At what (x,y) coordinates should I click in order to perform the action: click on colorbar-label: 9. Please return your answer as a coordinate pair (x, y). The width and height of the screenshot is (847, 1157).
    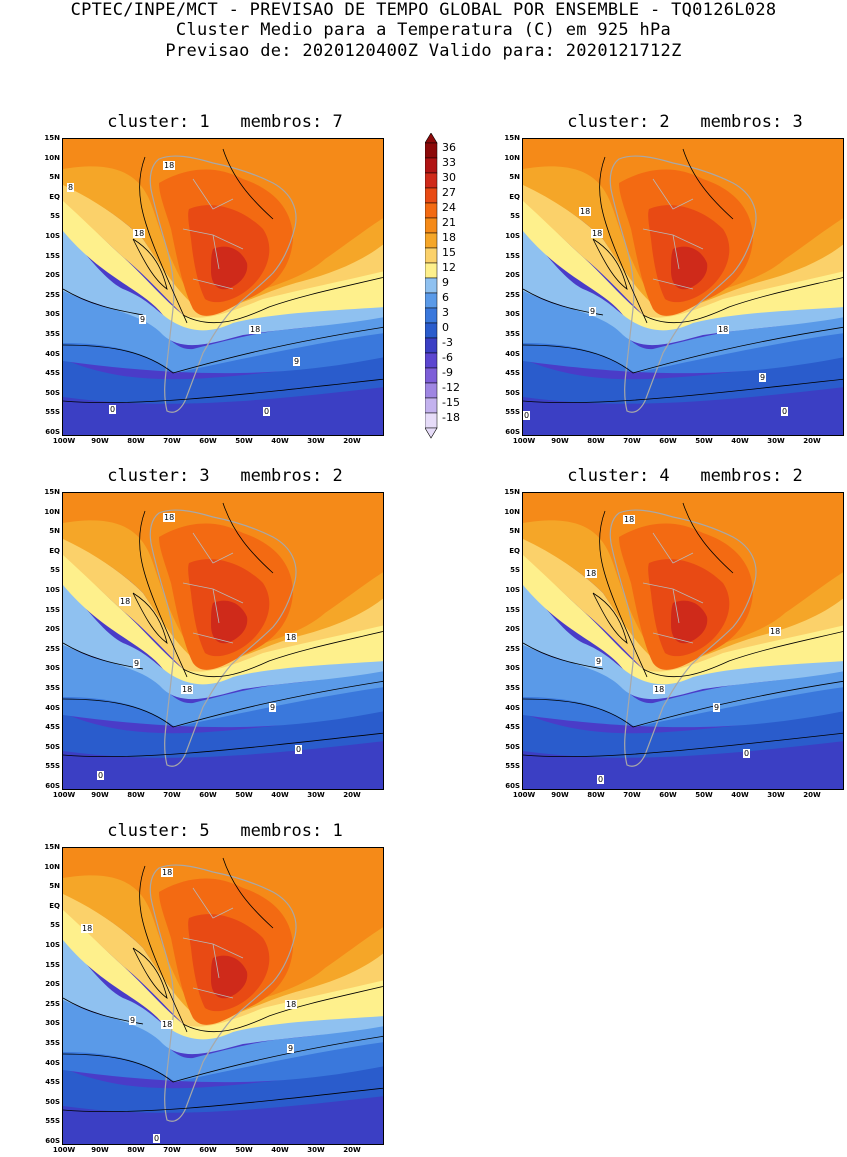
    Looking at the image, I should click on (445, 282).